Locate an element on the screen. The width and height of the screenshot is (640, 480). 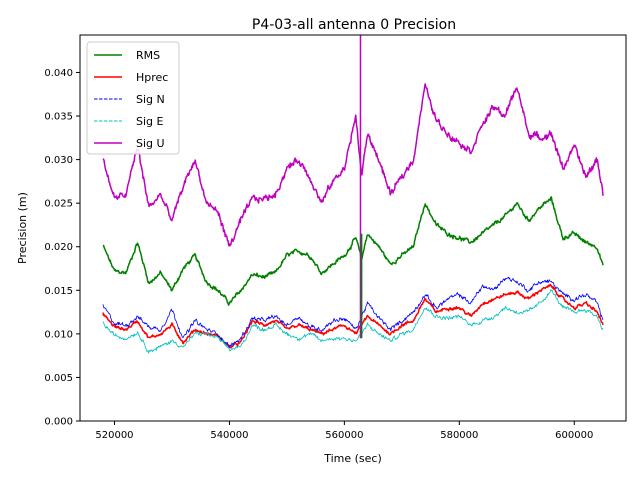
chart-title: P4-03-all antenna 0 Precision is located at coordinates (354, 25).